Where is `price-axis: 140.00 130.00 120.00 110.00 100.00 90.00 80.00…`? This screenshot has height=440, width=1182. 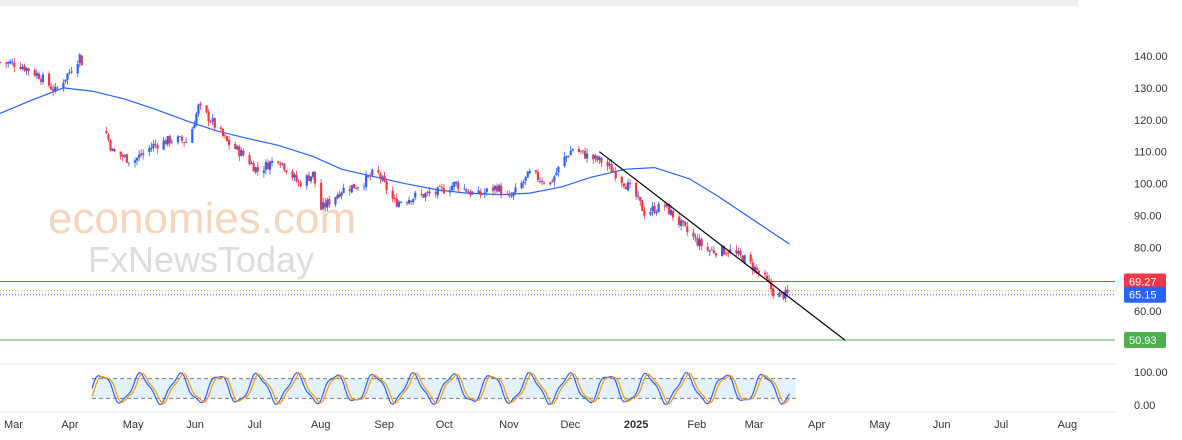
price-axis: 140.00 130.00 120.00 110.00 100.00 90.00 80.00… is located at coordinates (1151, 184).